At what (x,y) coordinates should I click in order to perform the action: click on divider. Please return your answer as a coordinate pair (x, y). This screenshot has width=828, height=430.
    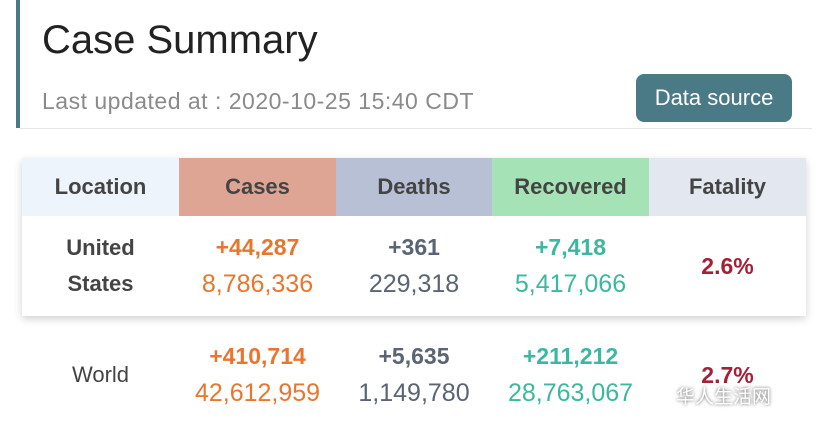
    Looking at the image, I should click on (416, 128).